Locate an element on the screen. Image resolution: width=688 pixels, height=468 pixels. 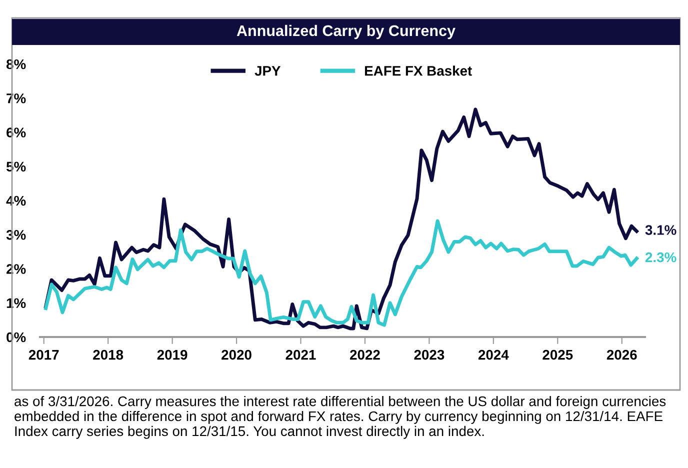
x-tick-label: 2017 is located at coordinates (43, 355).